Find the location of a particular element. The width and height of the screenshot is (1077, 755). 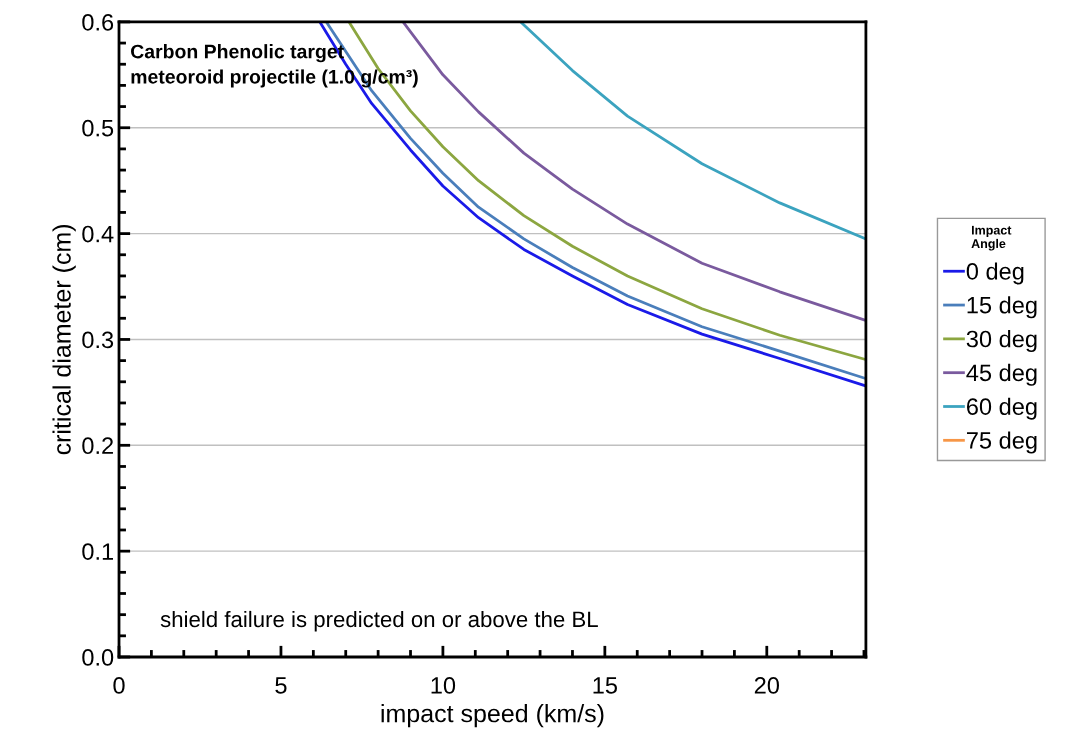

legend-label: 0 deg is located at coordinates (995, 273).